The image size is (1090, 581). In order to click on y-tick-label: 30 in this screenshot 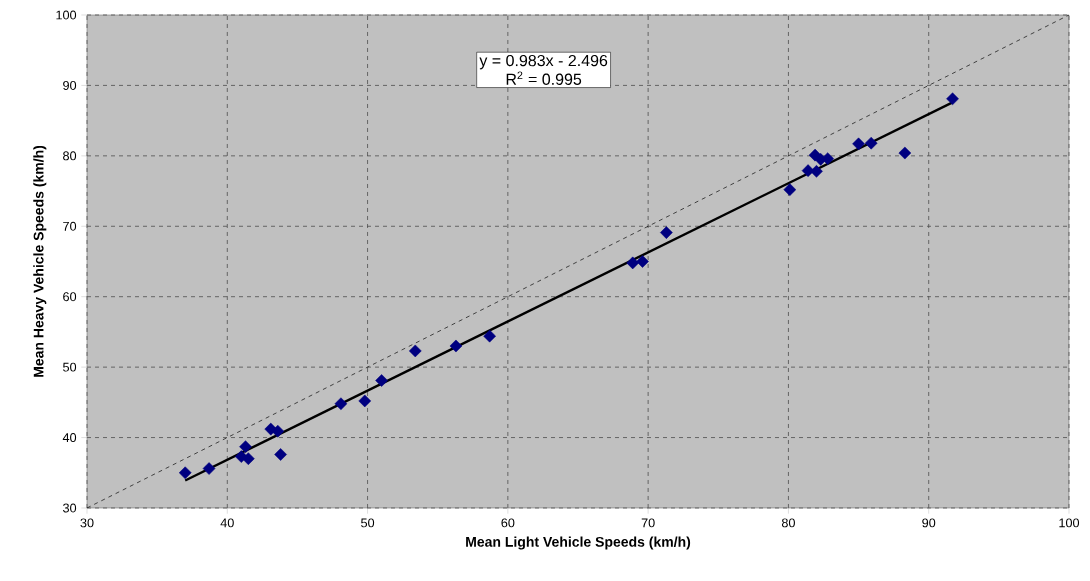, I will do `click(70, 508)`.